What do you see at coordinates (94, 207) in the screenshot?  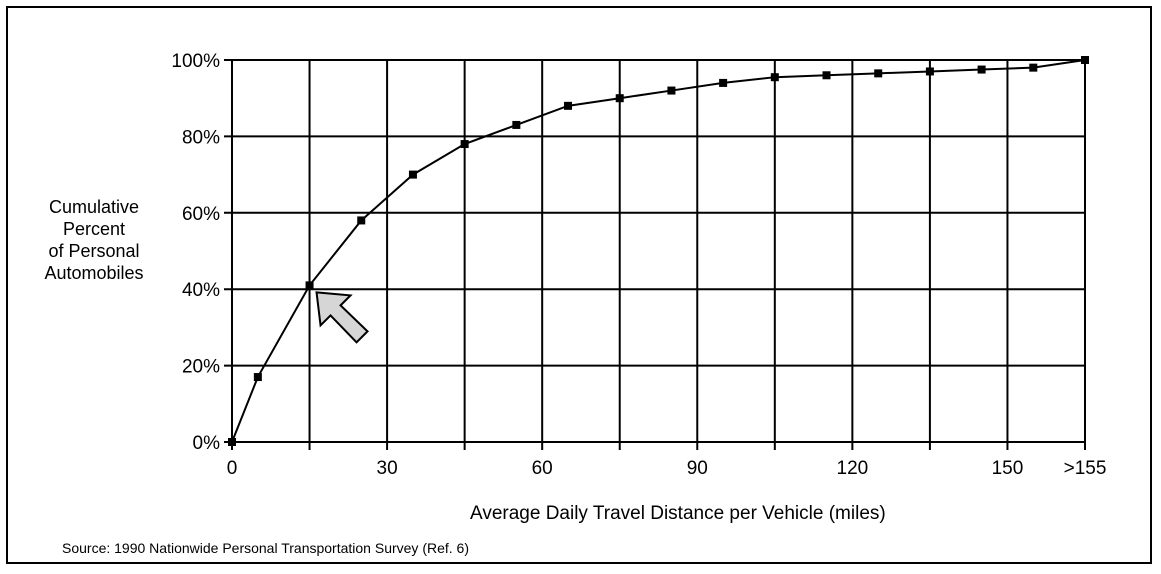 I see `y-axis-label-line-1: Cumulative` at bounding box center [94, 207].